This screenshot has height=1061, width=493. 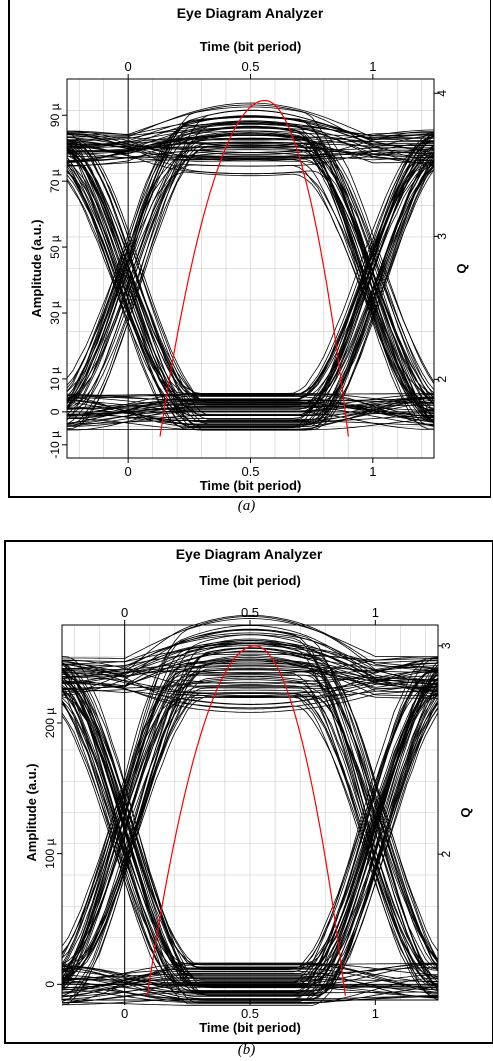 What do you see at coordinates (442, 93) in the screenshot?
I see `q-tick-label: 4` at bounding box center [442, 93].